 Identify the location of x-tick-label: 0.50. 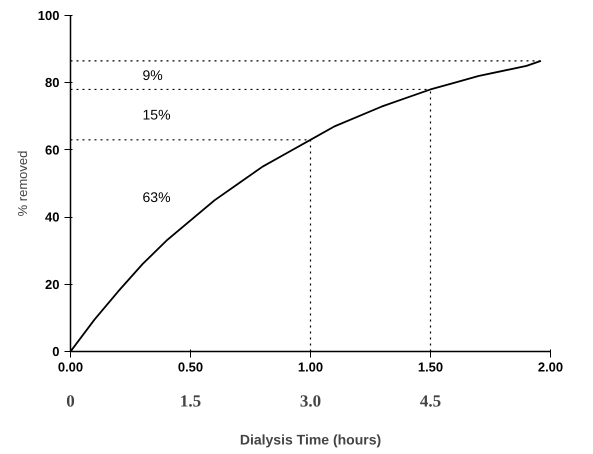
(191, 367).